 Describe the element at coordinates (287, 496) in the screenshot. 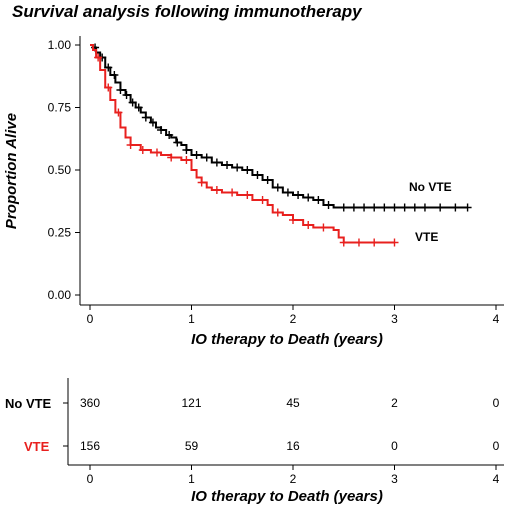

I see `risk-x-axis-title: IO therapy to Death (years)` at that location.